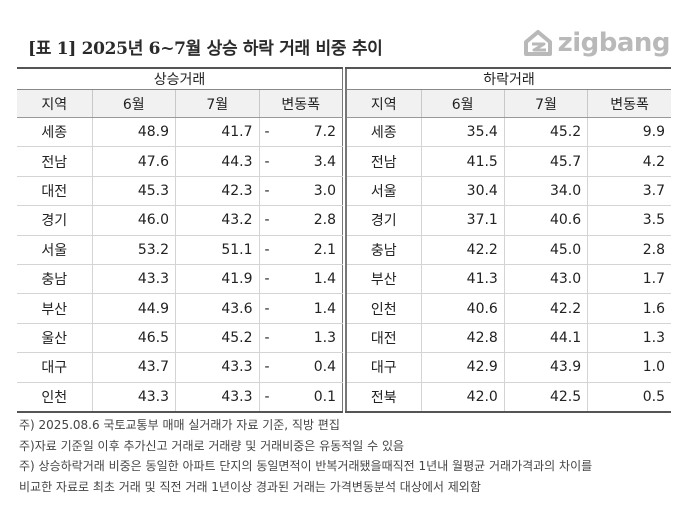  I want to click on change-cell: 9.9, so click(629, 132).